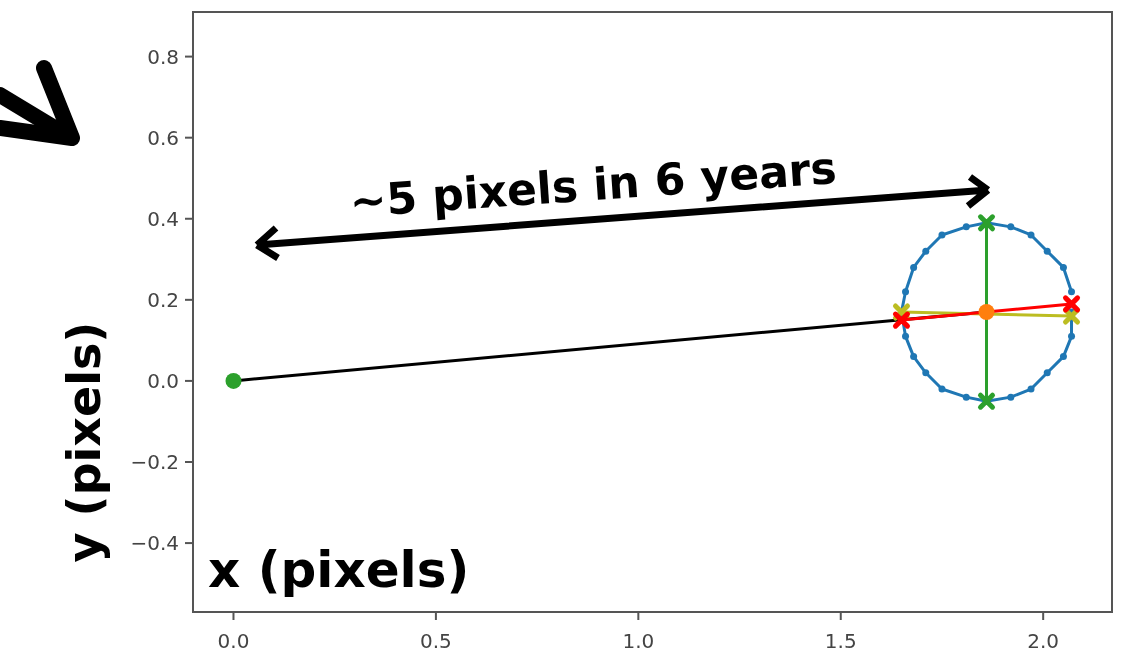 This screenshot has height=659, width=1134. What do you see at coordinates (163, 137) in the screenshot?
I see `y-tick-label: 0.6` at bounding box center [163, 137].